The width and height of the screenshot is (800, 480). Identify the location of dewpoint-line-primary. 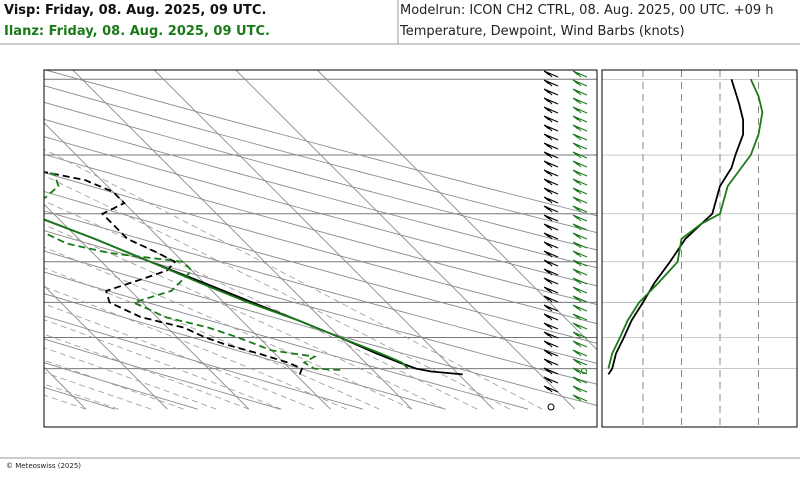
(174, 272).